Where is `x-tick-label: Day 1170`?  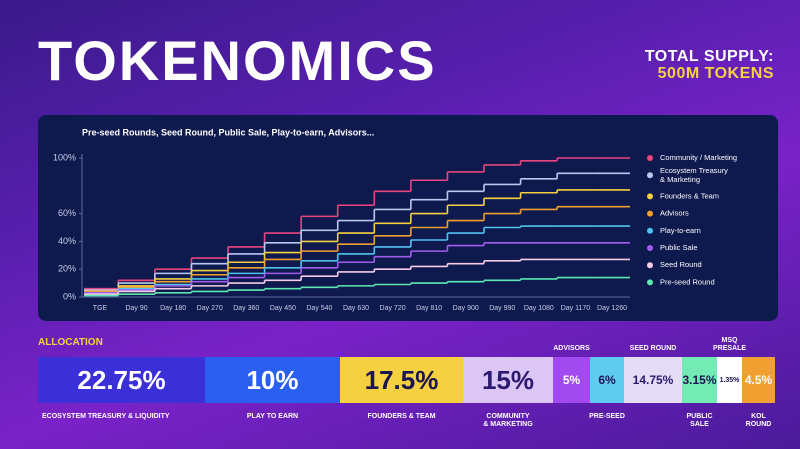
x-tick-label: Day 1170 is located at coordinates (576, 308).